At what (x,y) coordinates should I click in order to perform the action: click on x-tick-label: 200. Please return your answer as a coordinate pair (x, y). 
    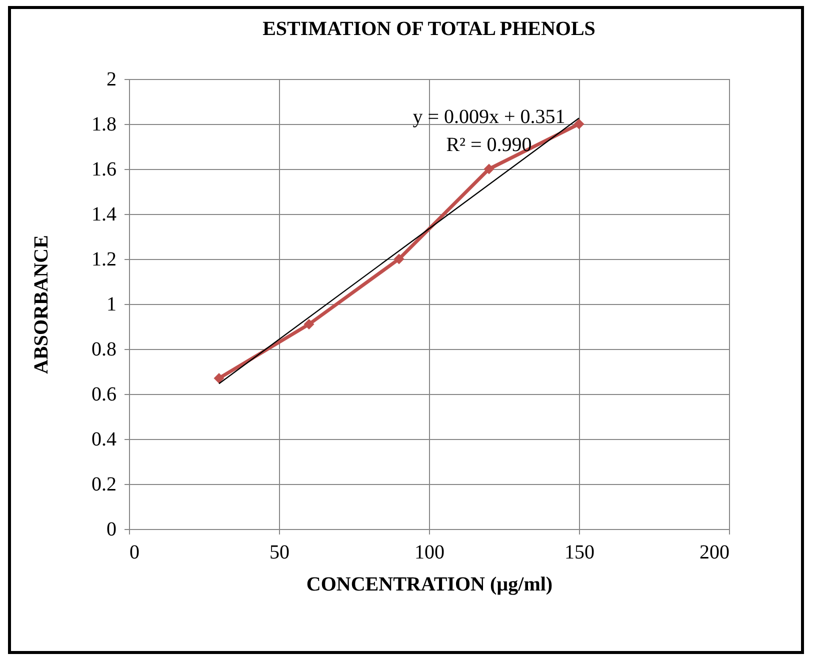
    Looking at the image, I should click on (715, 553).